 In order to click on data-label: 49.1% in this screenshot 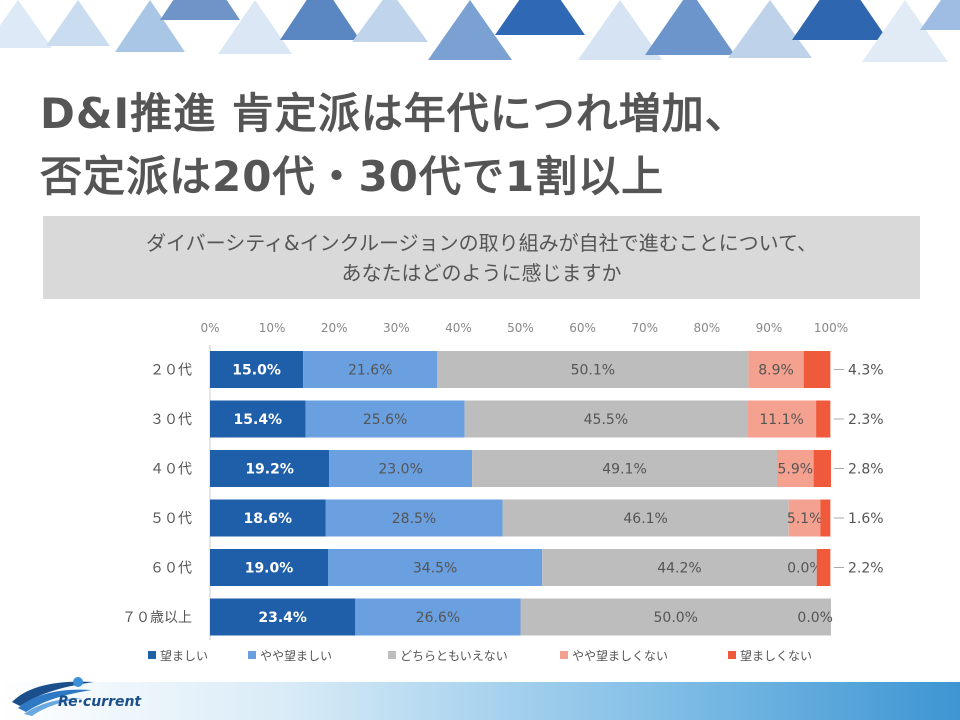, I will do `click(624, 470)`.